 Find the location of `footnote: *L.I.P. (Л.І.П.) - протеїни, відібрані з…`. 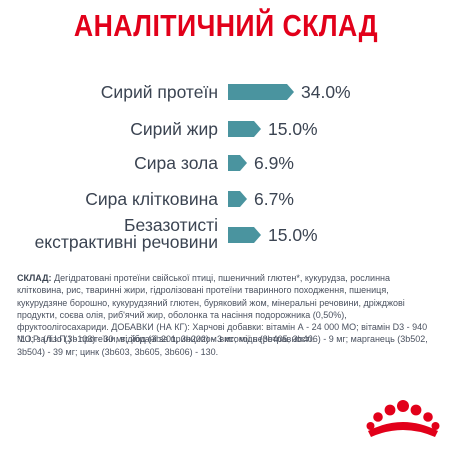

footnote: *L.I.P. (Л.І.П.) - протеїни, відібрані з… is located at coordinates (166, 339).